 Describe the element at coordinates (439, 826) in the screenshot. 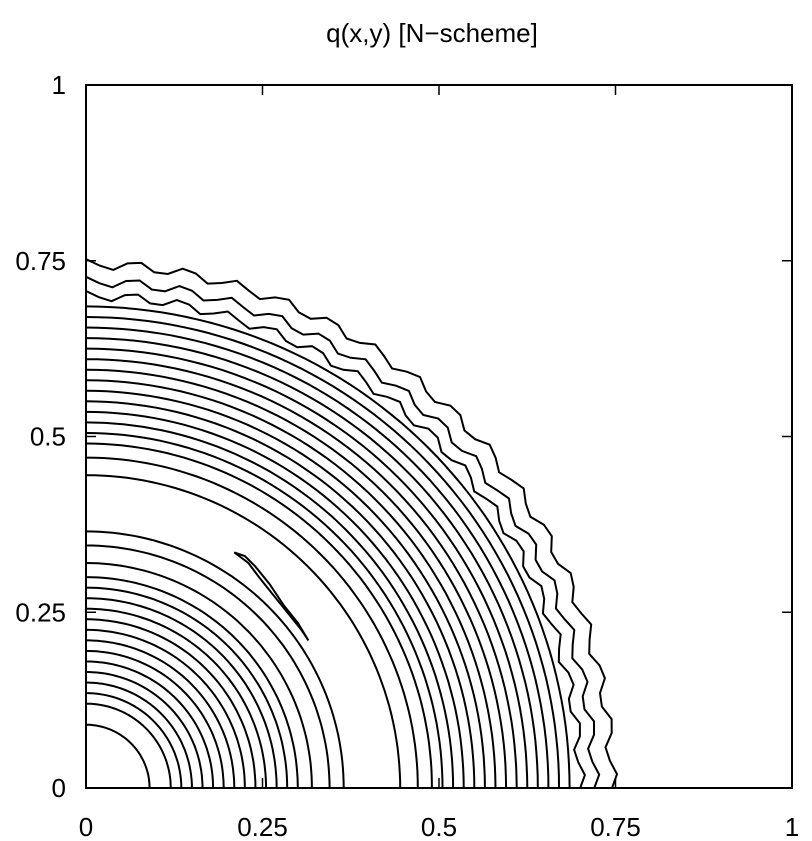

I see `x-tick-label: 0.5` at that location.